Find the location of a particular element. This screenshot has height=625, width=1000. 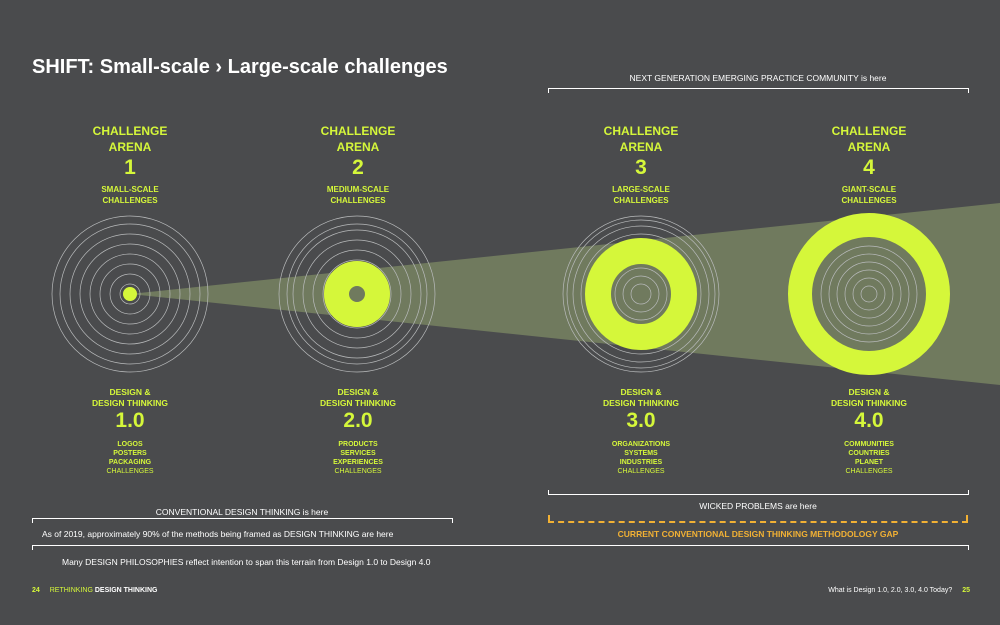

design-item: EXPERIENCES is located at coordinates (358, 462).